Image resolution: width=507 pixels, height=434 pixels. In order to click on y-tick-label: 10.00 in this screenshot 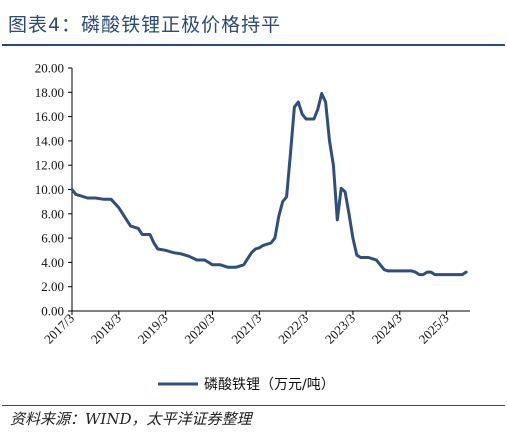, I will do `click(49, 189)`.